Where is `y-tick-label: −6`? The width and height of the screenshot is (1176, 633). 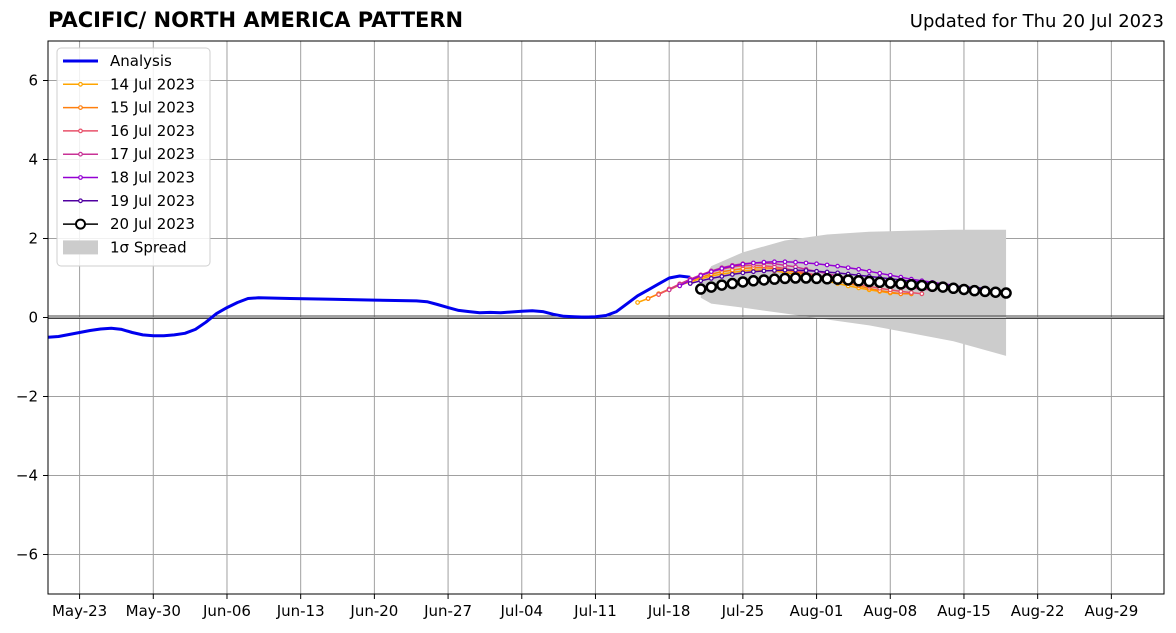
y-tick-label: −6 is located at coordinates (27, 555).